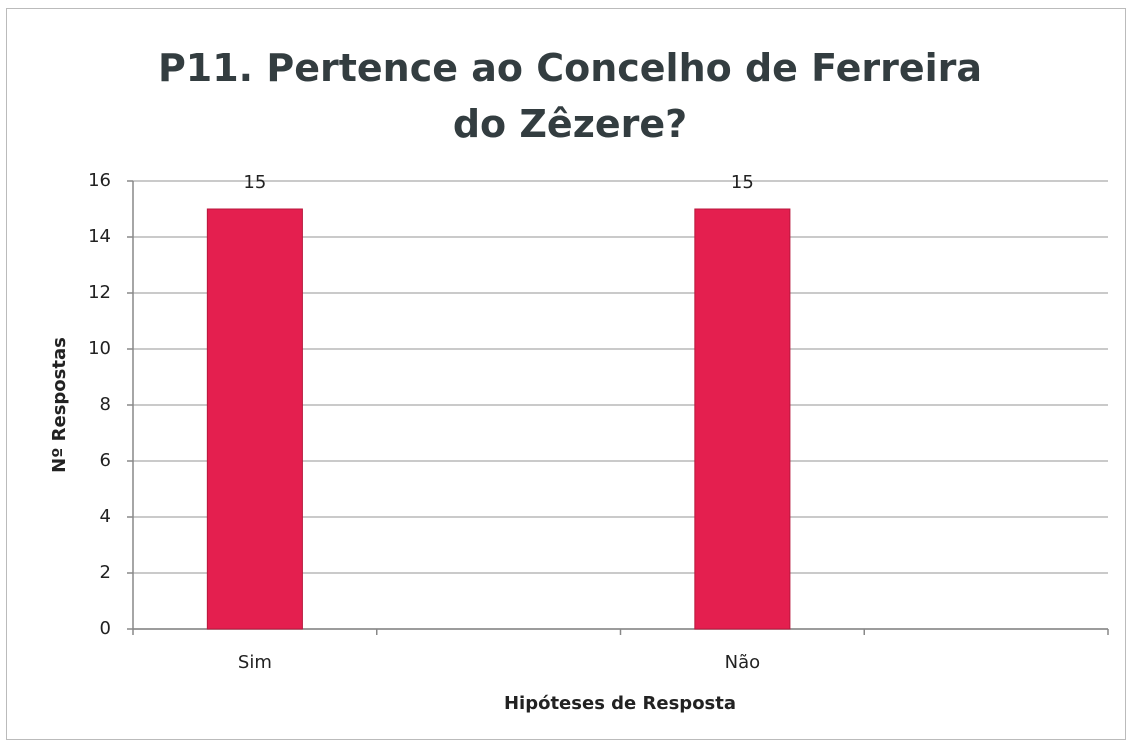  What do you see at coordinates (99, 348) in the screenshot?
I see `y-tick-label: 10` at bounding box center [99, 348].